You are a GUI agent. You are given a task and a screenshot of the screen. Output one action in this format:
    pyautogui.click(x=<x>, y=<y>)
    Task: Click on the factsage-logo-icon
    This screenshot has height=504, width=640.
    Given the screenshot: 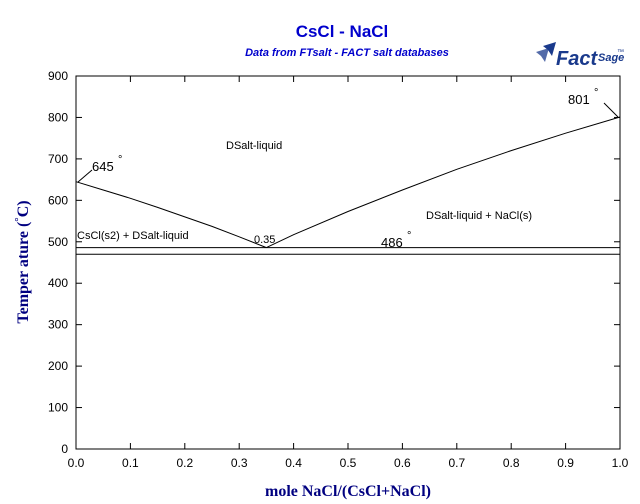 What is the action you would take?
    pyautogui.click(x=549, y=49)
    